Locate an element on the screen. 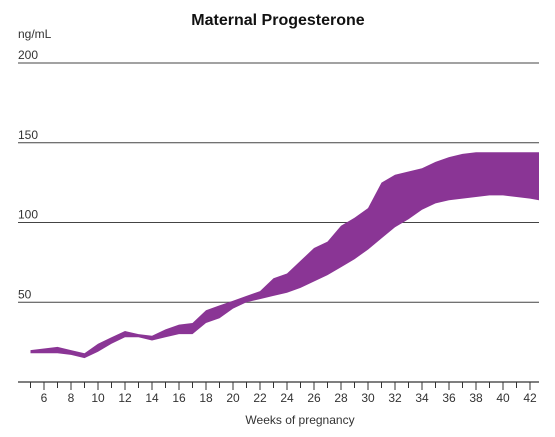 The image size is (555, 437). x-tick-label: 18 is located at coordinates (206, 398).